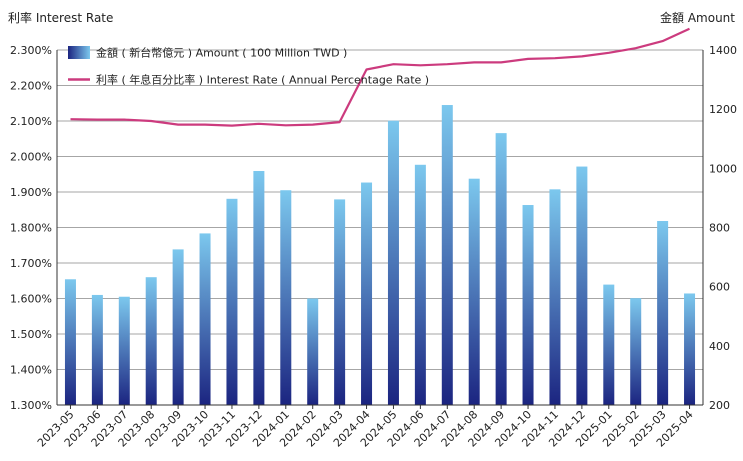 The image size is (743, 461). What do you see at coordinates (31, 157) in the screenshot?
I see `left-axis-tick-label: 2.000%` at bounding box center [31, 157].